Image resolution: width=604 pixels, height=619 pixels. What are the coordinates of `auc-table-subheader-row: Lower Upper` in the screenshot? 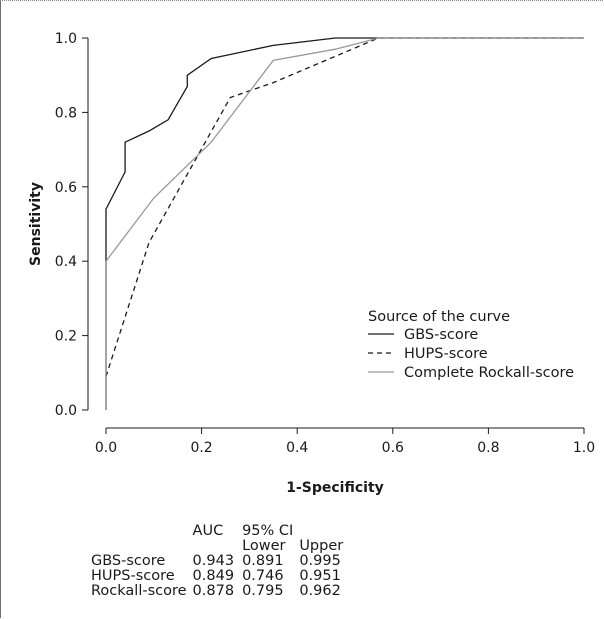 It's located at (220, 546).